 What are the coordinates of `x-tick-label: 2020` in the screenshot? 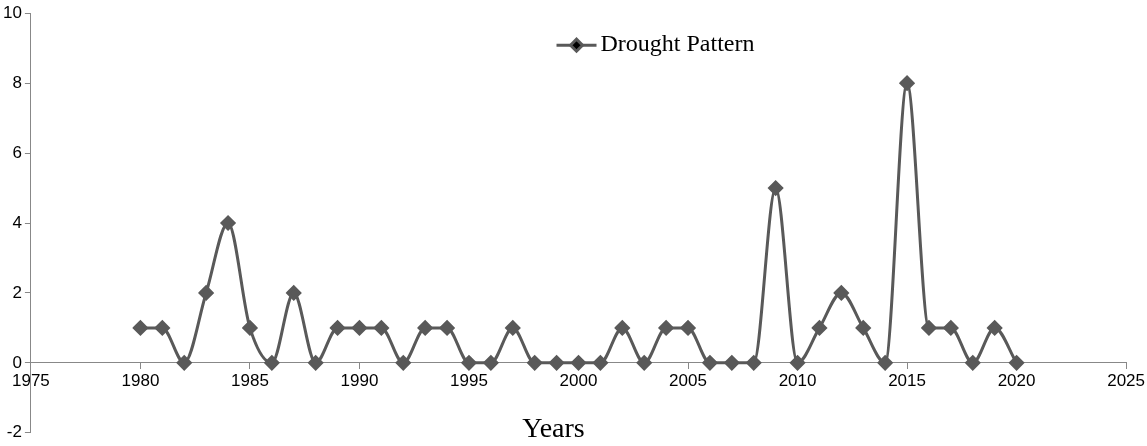 It's located at (1016, 380).